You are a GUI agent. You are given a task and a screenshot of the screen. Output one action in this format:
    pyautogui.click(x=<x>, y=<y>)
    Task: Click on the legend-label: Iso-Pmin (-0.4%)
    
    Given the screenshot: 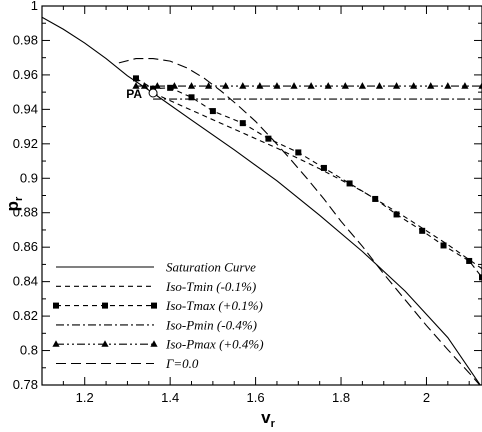 What is the action you would take?
    pyautogui.click(x=211, y=324)
    